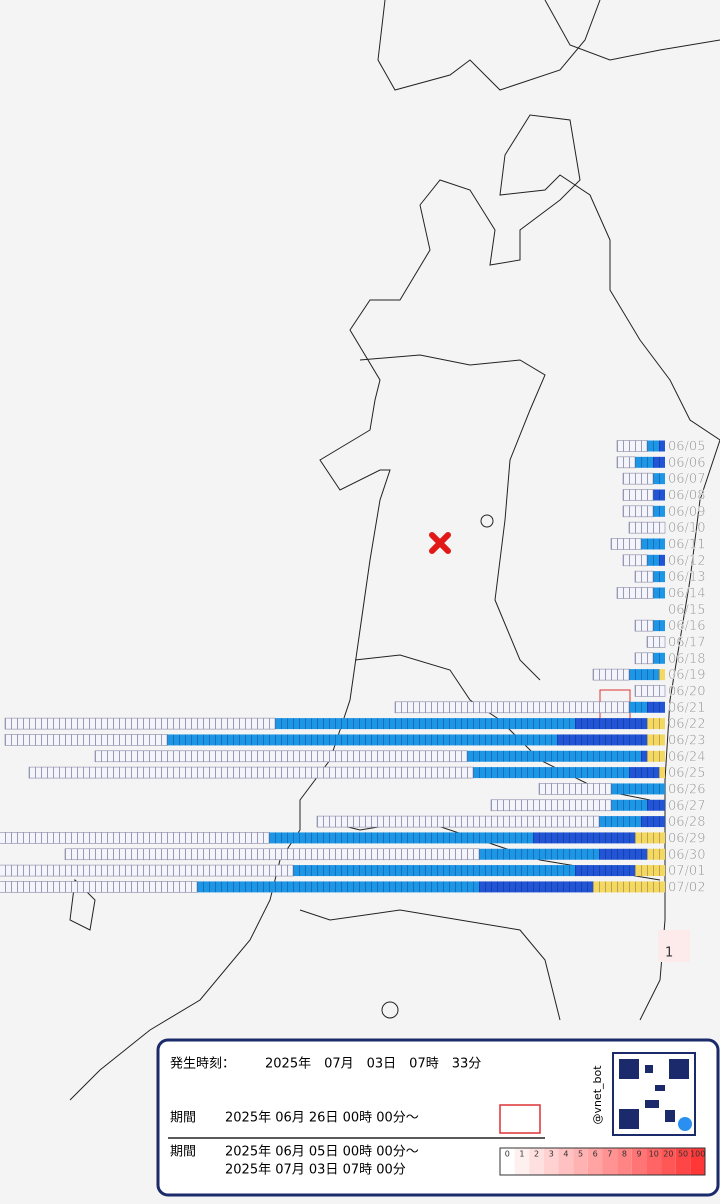  I want to click on date-label: 06/14, so click(686, 593).